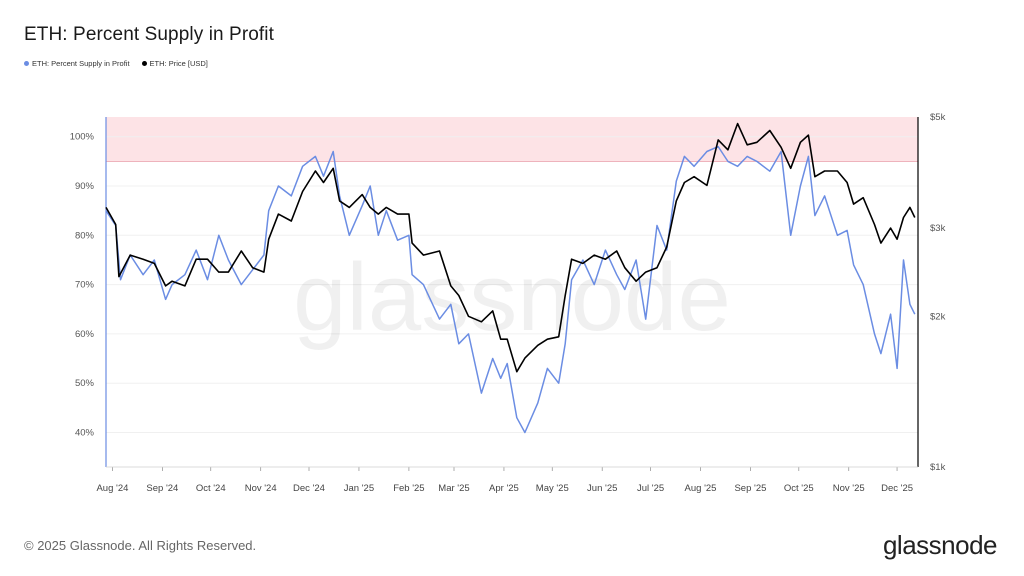 This screenshot has width=1024, height=576. I want to click on x-tick-label: Aug '24, so click(112, 488).